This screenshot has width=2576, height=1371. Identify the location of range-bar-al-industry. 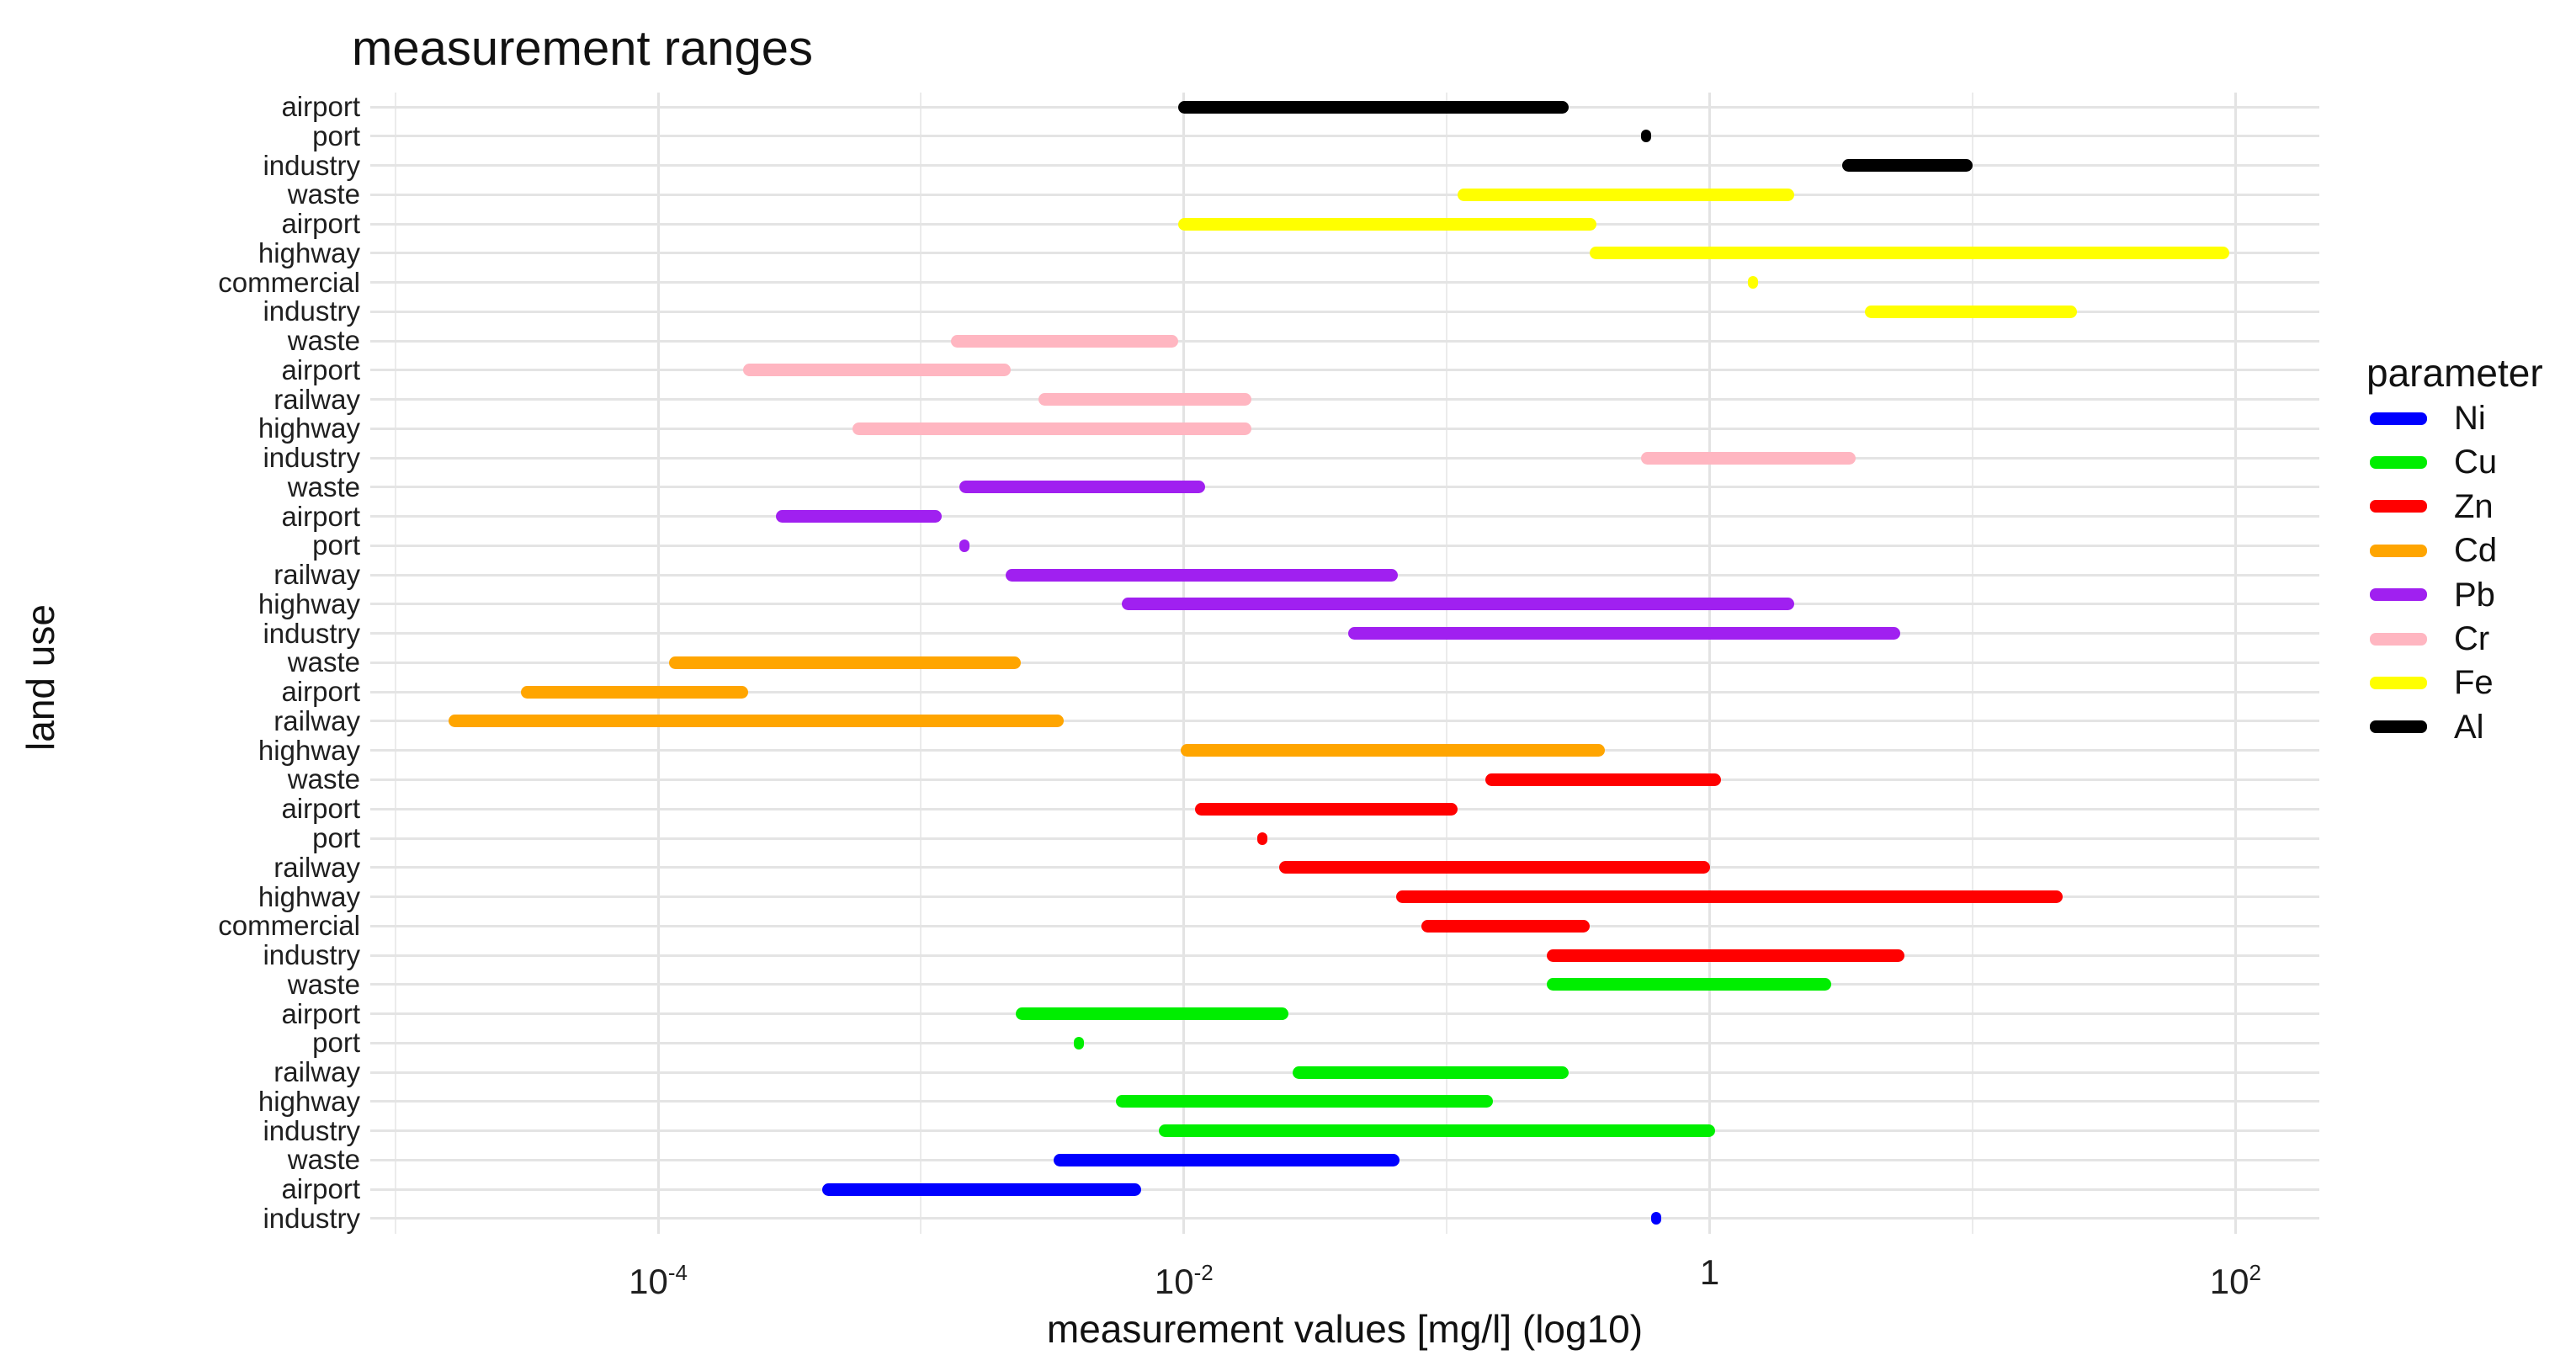
(1907, 166).